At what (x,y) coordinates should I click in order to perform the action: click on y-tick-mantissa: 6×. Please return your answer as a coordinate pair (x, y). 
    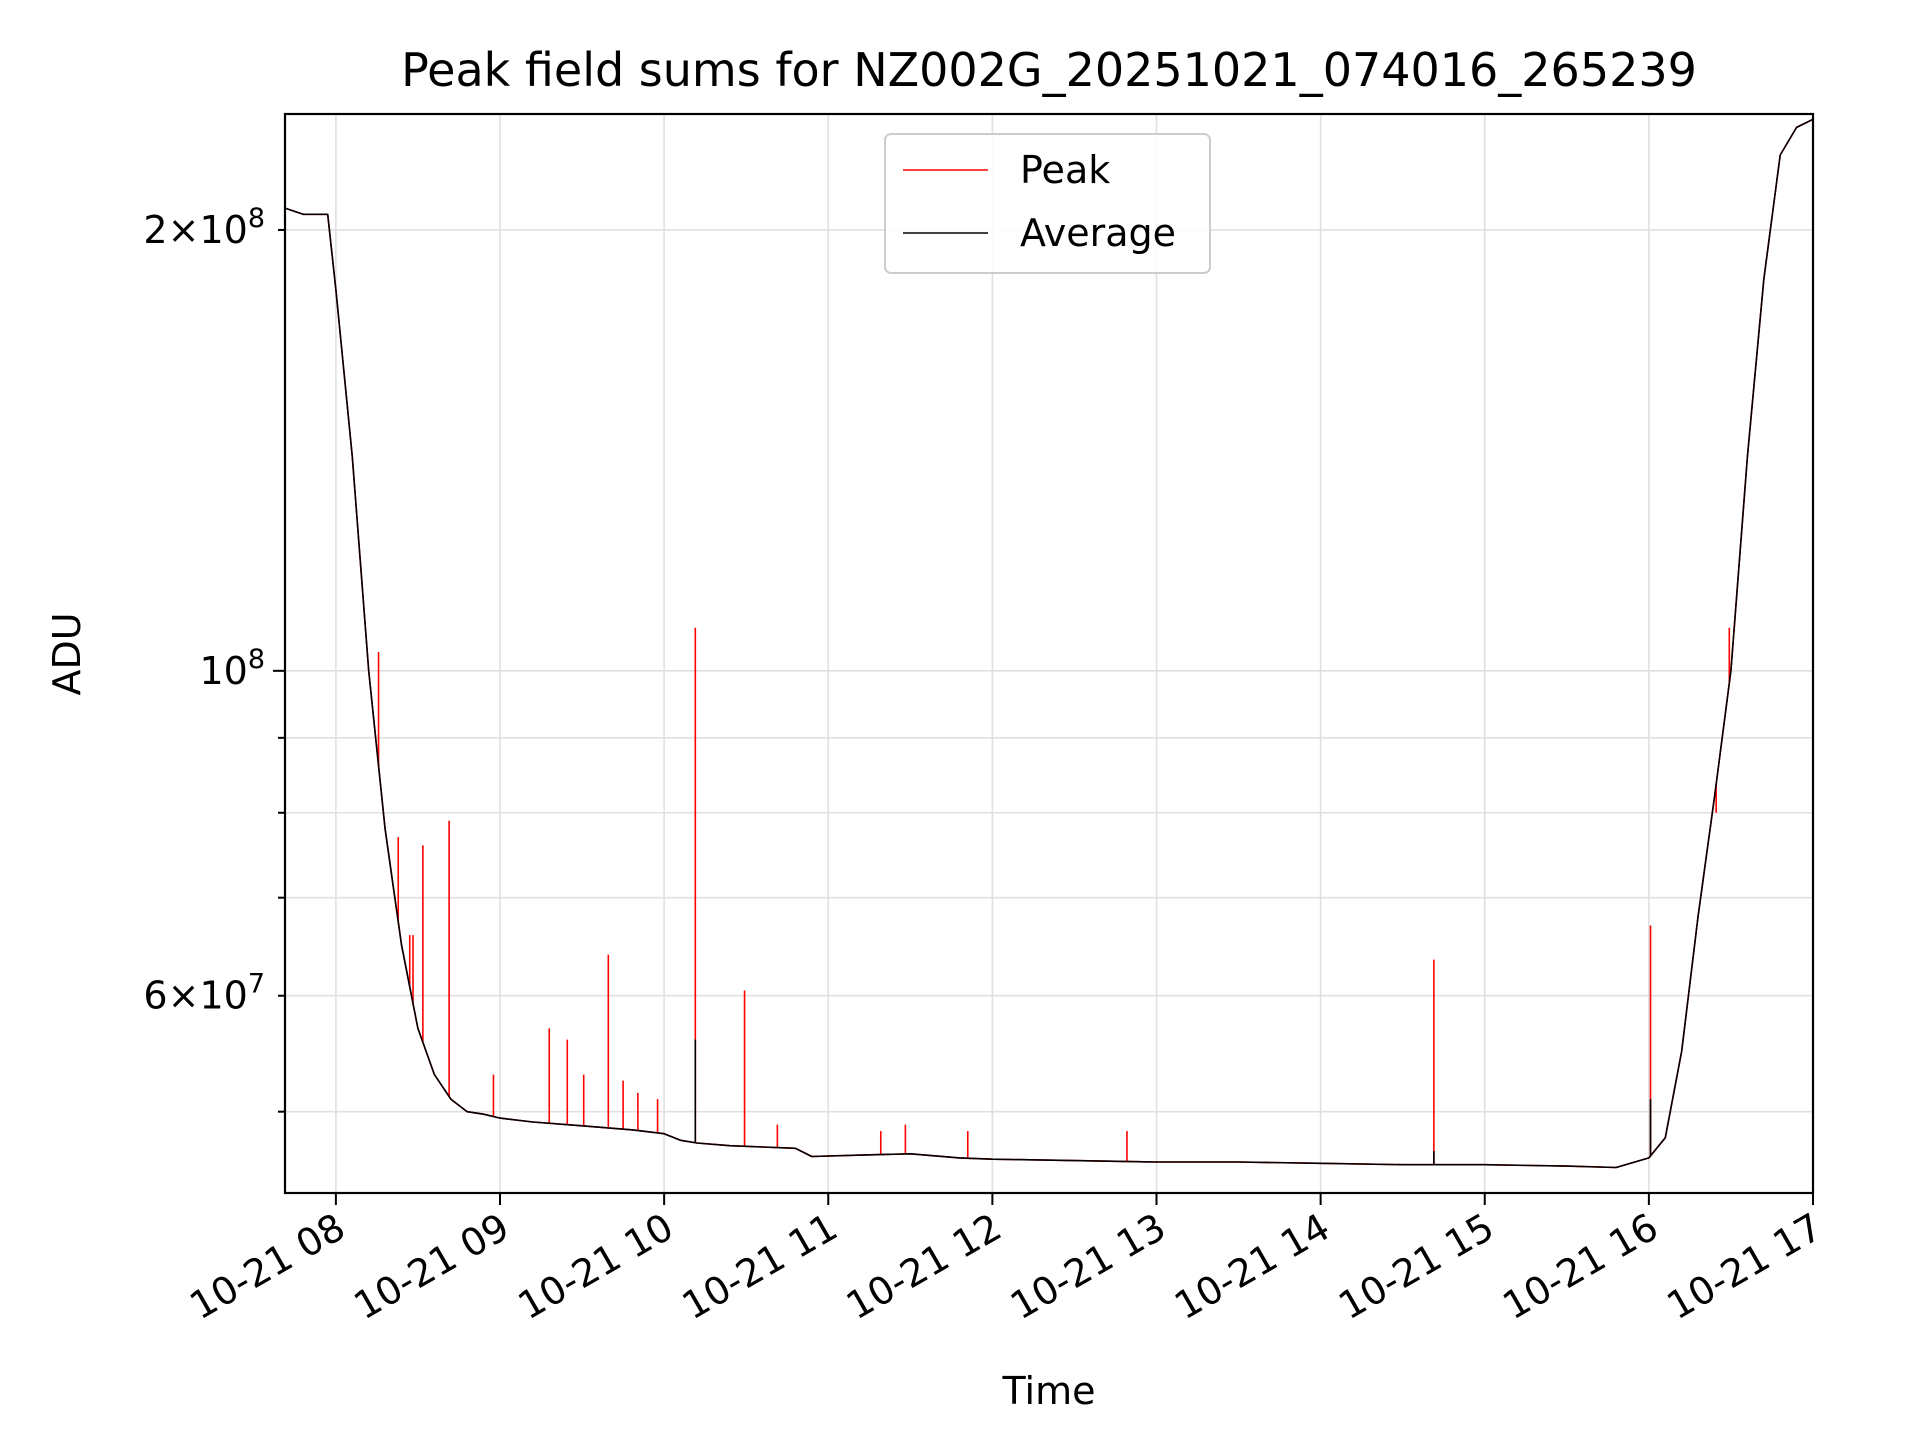
    Looking at the image, I should click on (171, 996).